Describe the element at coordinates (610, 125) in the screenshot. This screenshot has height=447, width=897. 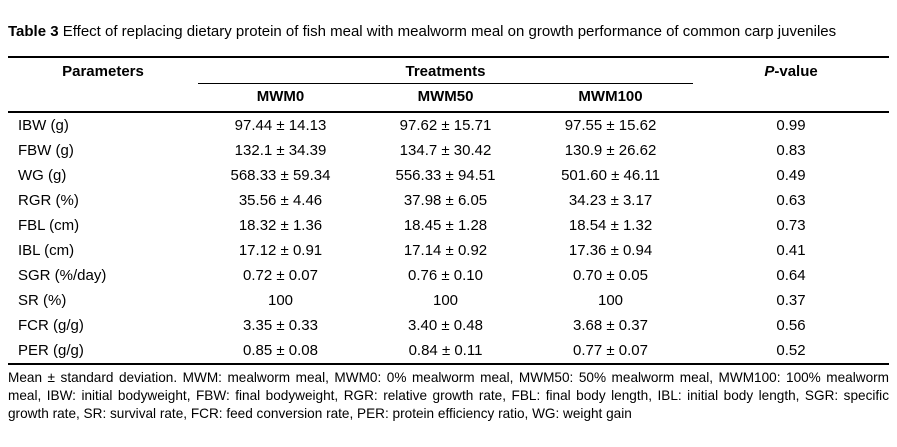
I see `row-mwm100-value: 97.55 ± 15.62` at that location.